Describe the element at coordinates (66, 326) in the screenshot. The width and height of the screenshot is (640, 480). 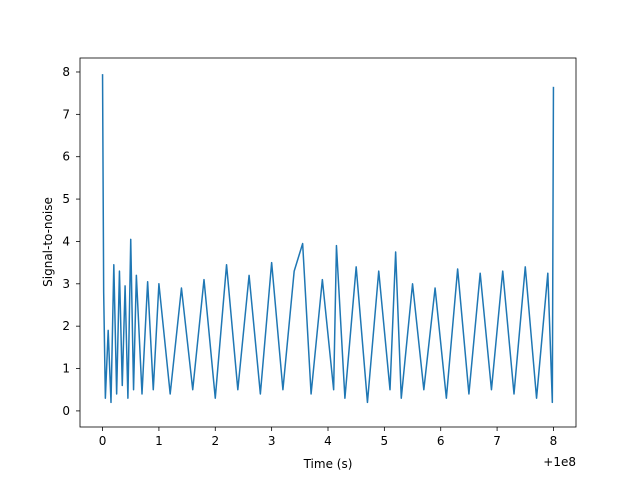
I see `y-tick-label: 2` at that location.